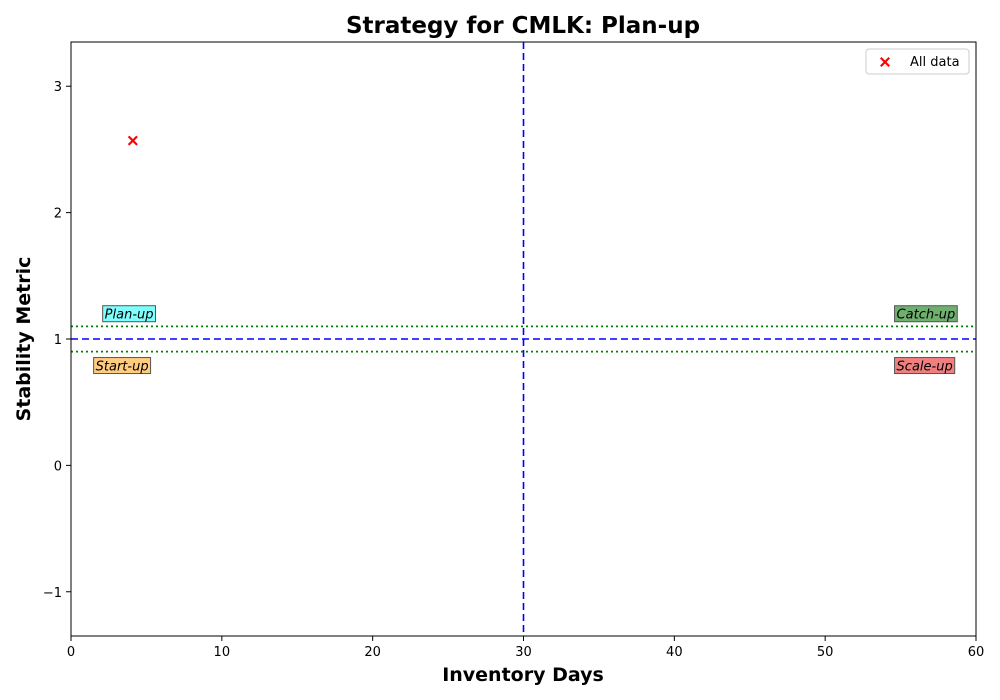 This screenshot has height=700, width=1000. Describe the element at coordinates (523, 675) in the screenshot. I see `x-axis-label: Inventory Days` at that location.